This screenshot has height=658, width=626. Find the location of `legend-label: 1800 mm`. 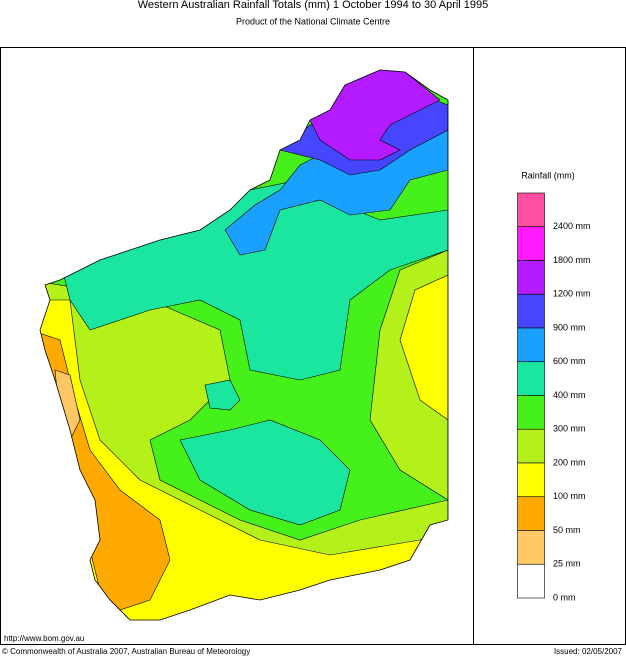

legend-label: 1800 mm is located at coordinates (572, 260).